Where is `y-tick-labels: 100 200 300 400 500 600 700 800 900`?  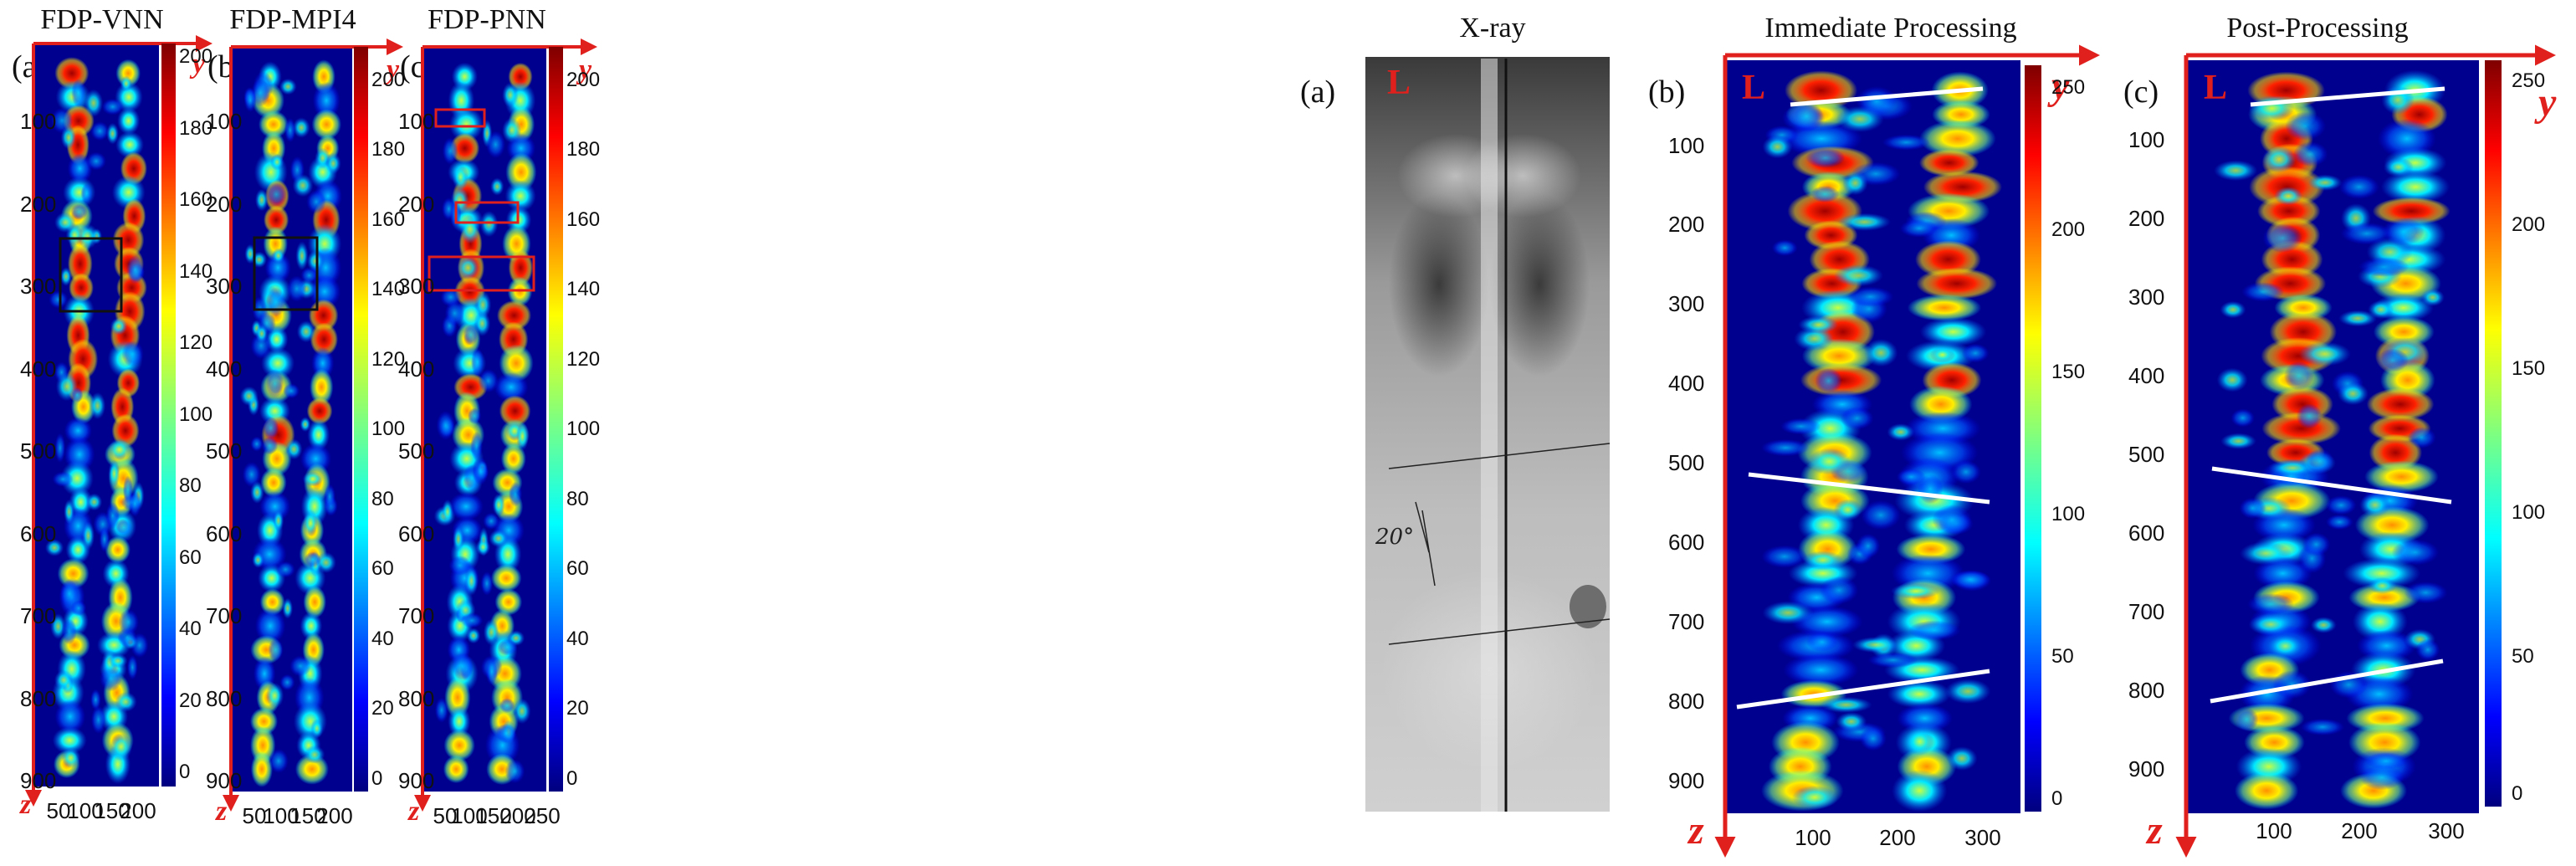
y-tick-labels: 100 200 300 400 500 600 700 800 900 is located at coordinates (224, 451).